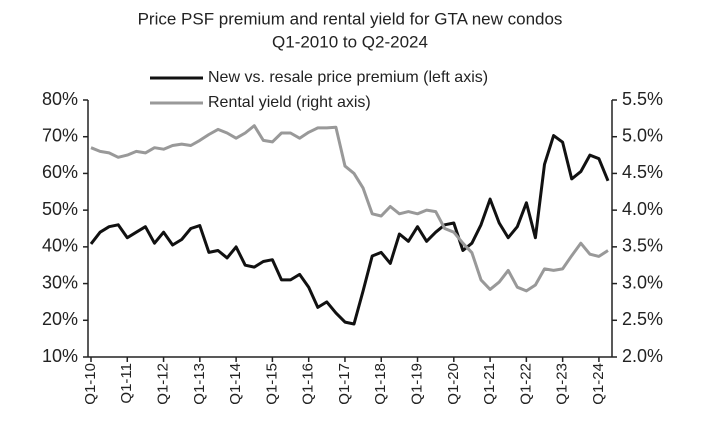 The height and width of the screenshot is (425, 711). What do you see at coordinates (199, 384) in the screenshot?
I see `x-tick-label: Q1-13` at bounding box center [199, 384].